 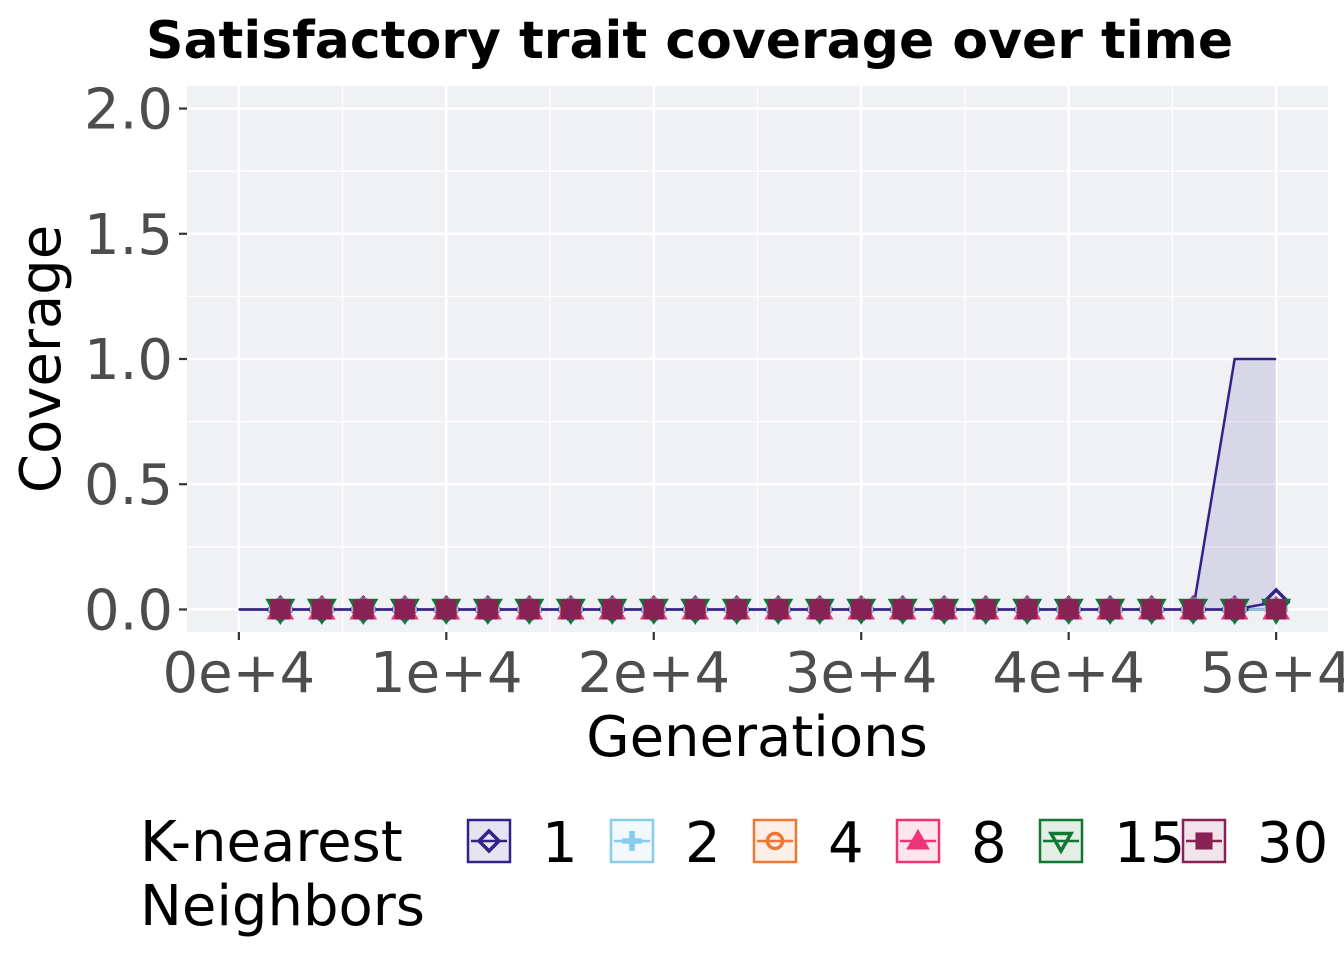 I want to click on legend-label: 30, so click(x=1292, y=843).